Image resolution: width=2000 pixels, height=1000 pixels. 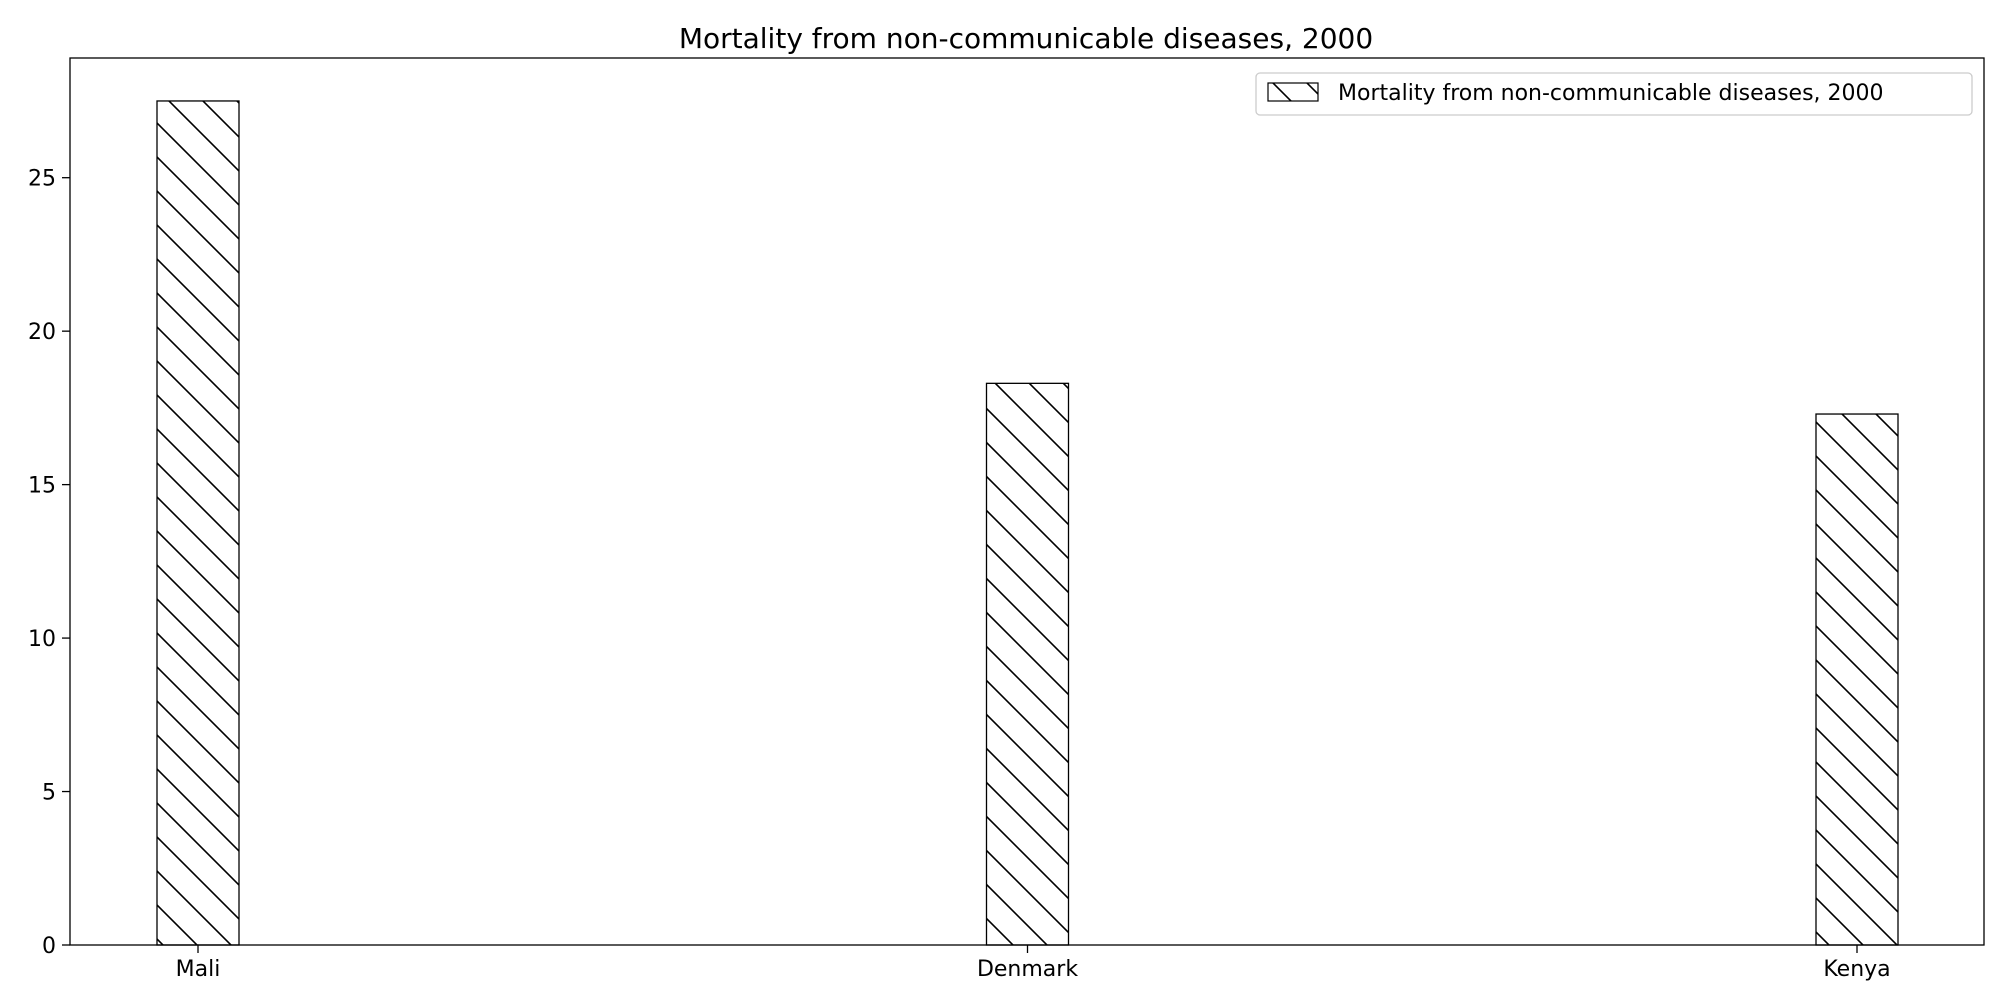 I want to click on x-tick-label: Kenya, so click(x=1856, y=969).